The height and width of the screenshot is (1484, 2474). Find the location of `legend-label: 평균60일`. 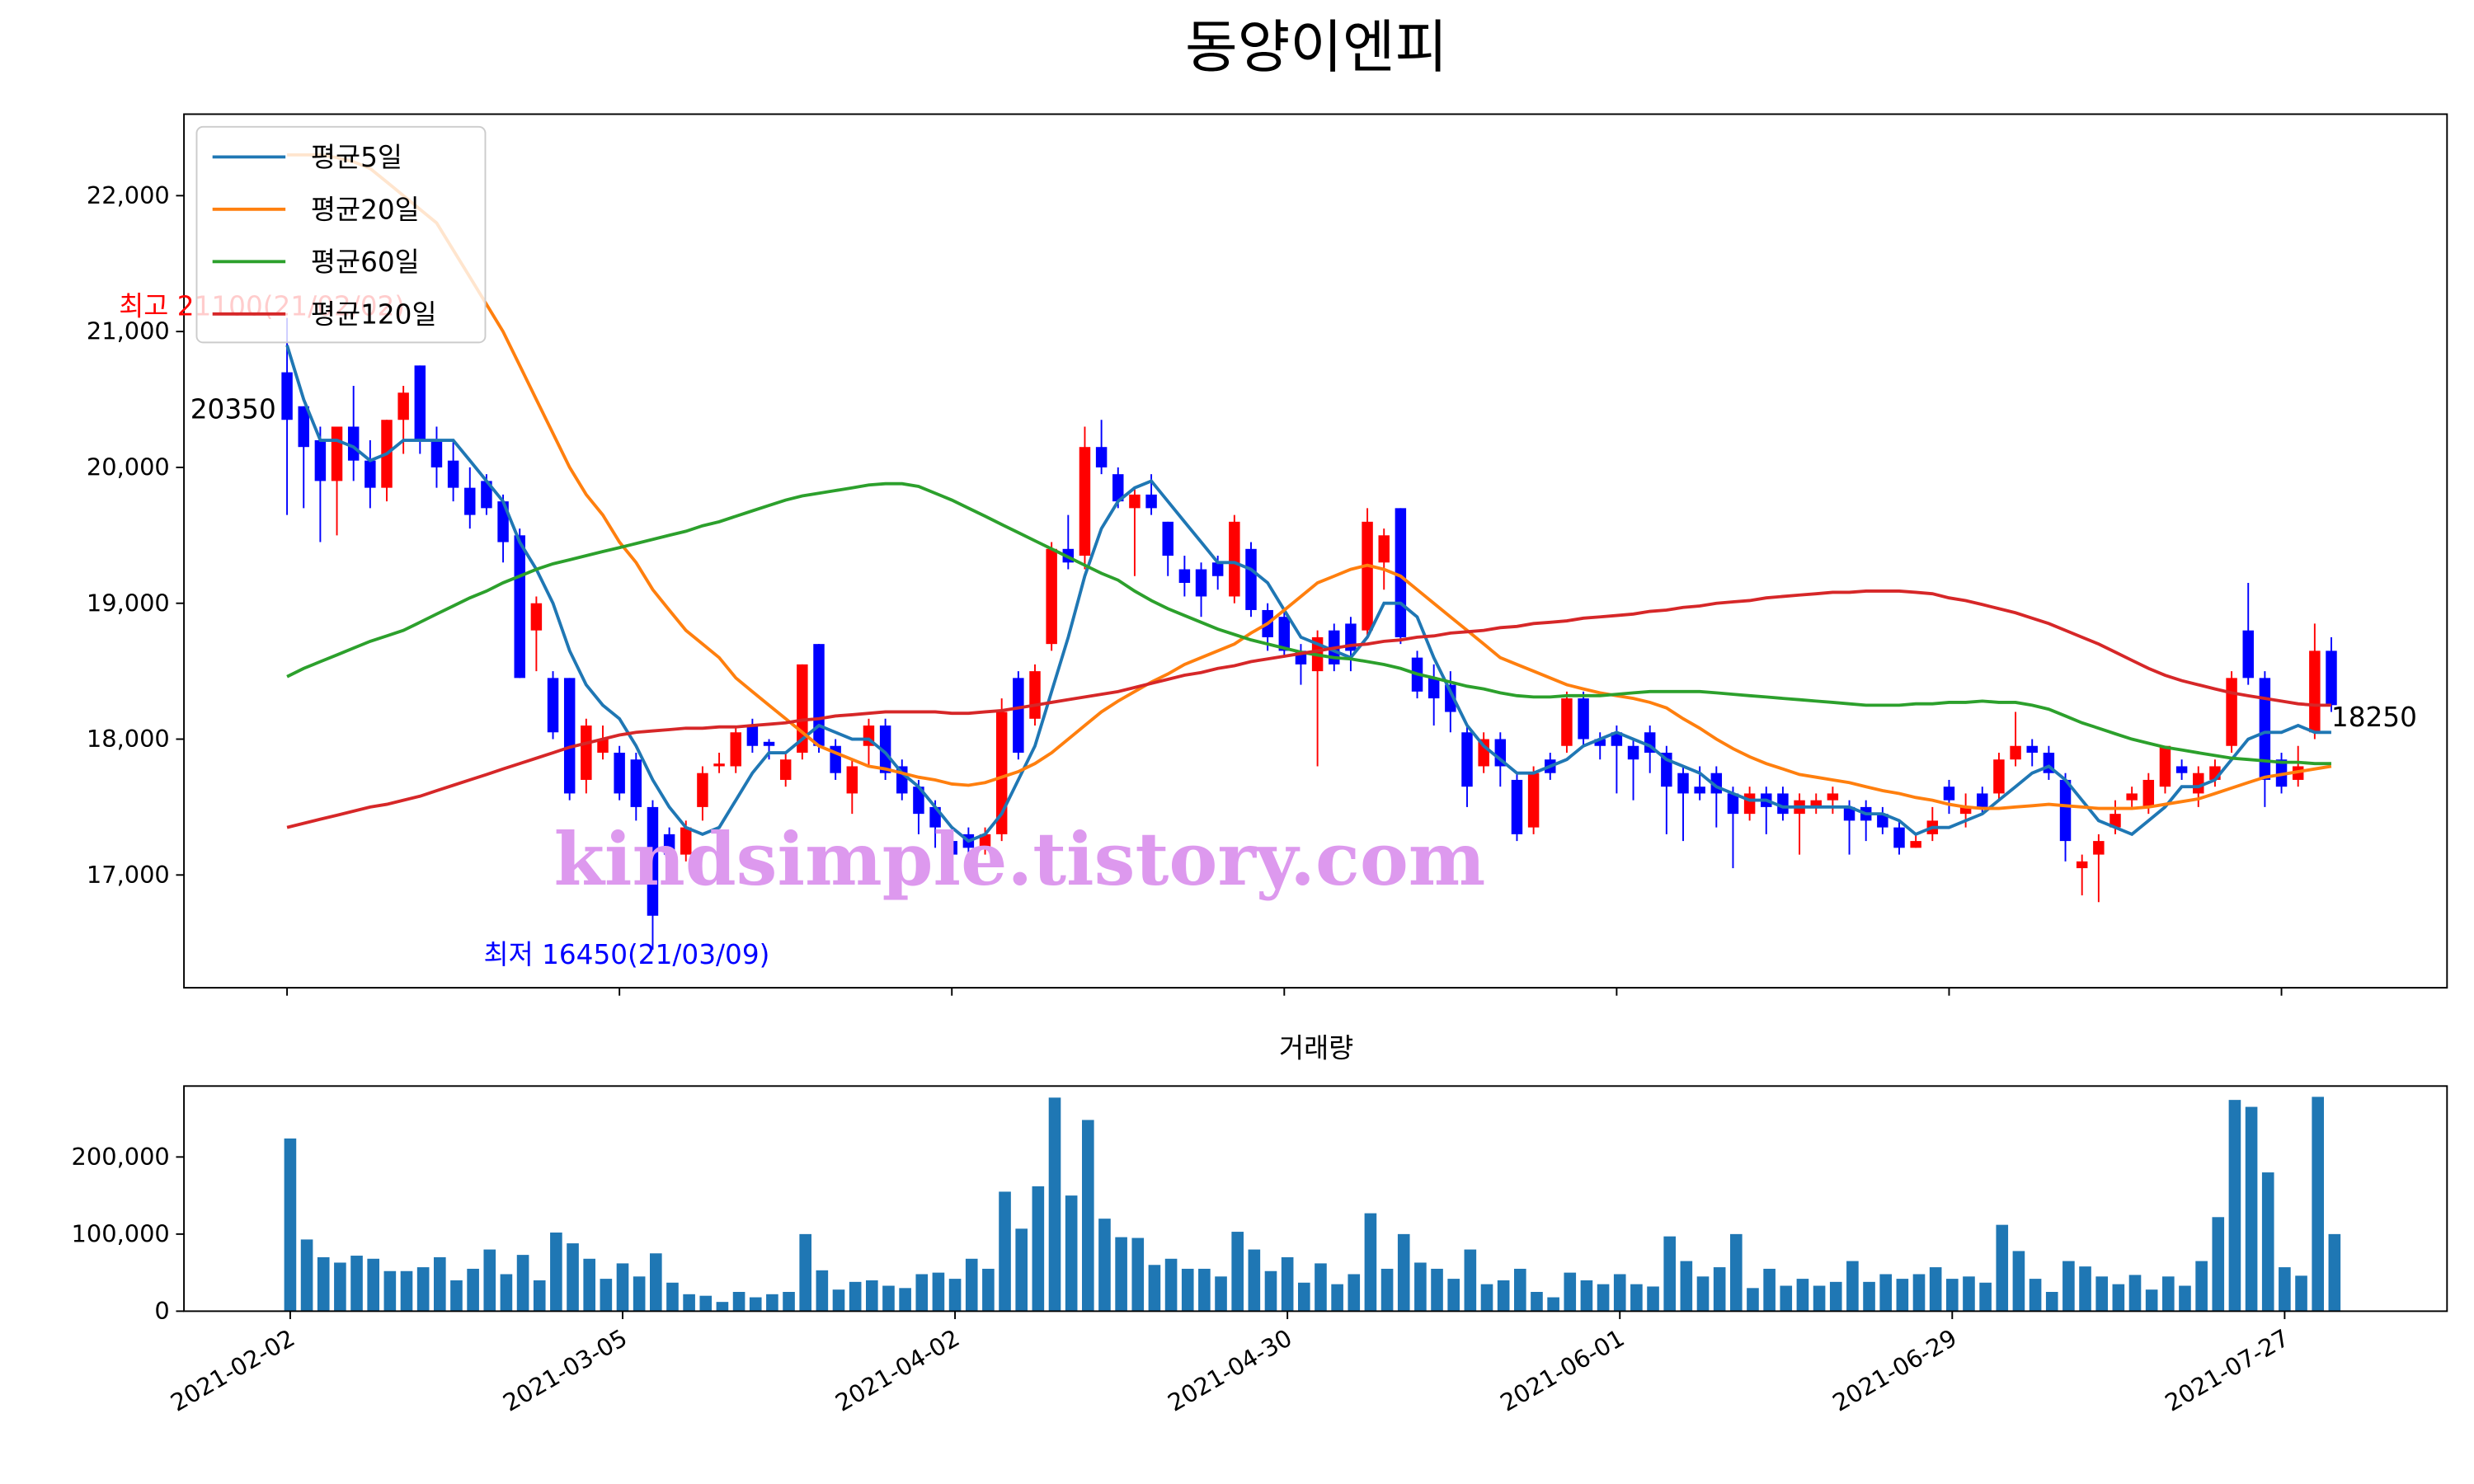

legend-label: 평균60일 is located at coordinates (365, 262).